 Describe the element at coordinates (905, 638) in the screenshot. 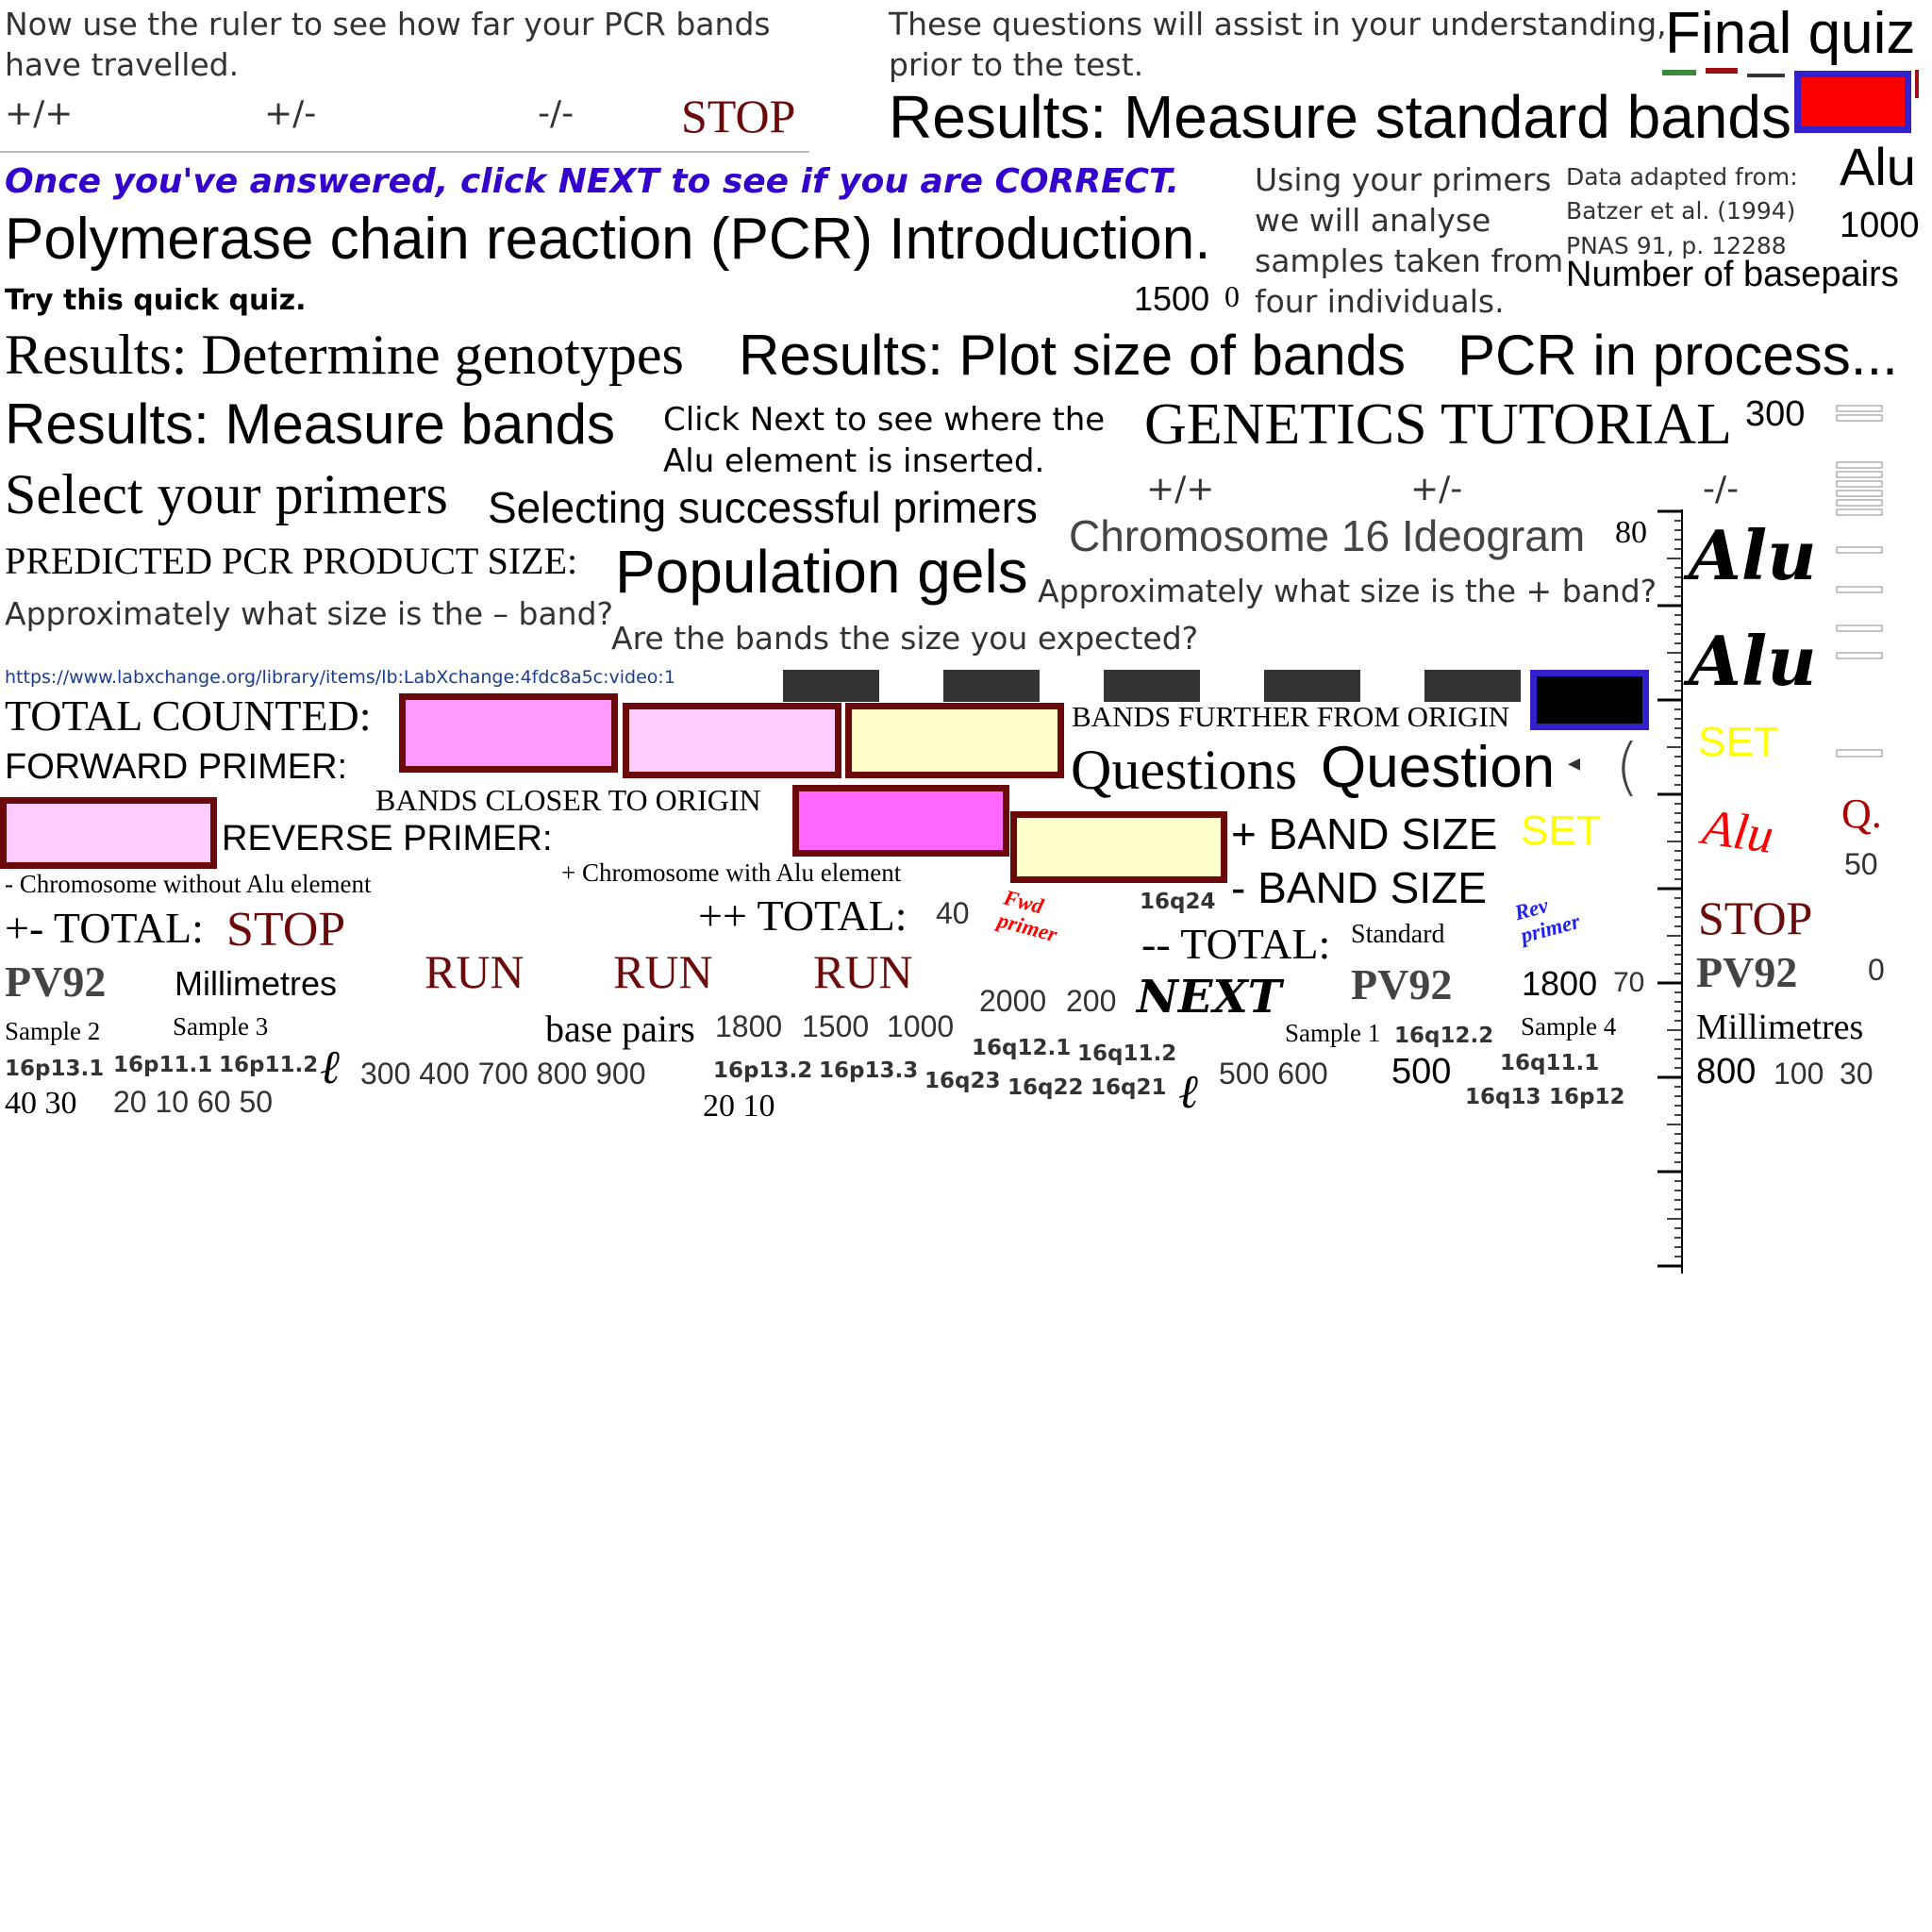

I see `q-expected: Are the bands the size you expected?` at that location.